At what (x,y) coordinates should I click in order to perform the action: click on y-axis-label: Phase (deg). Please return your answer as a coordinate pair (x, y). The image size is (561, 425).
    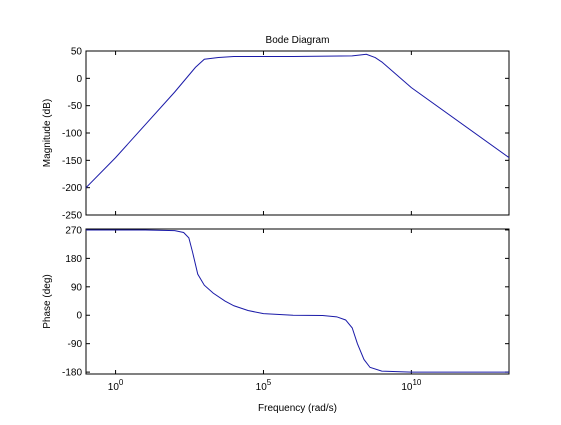
    Looking at the image, I should click on (47, 301).